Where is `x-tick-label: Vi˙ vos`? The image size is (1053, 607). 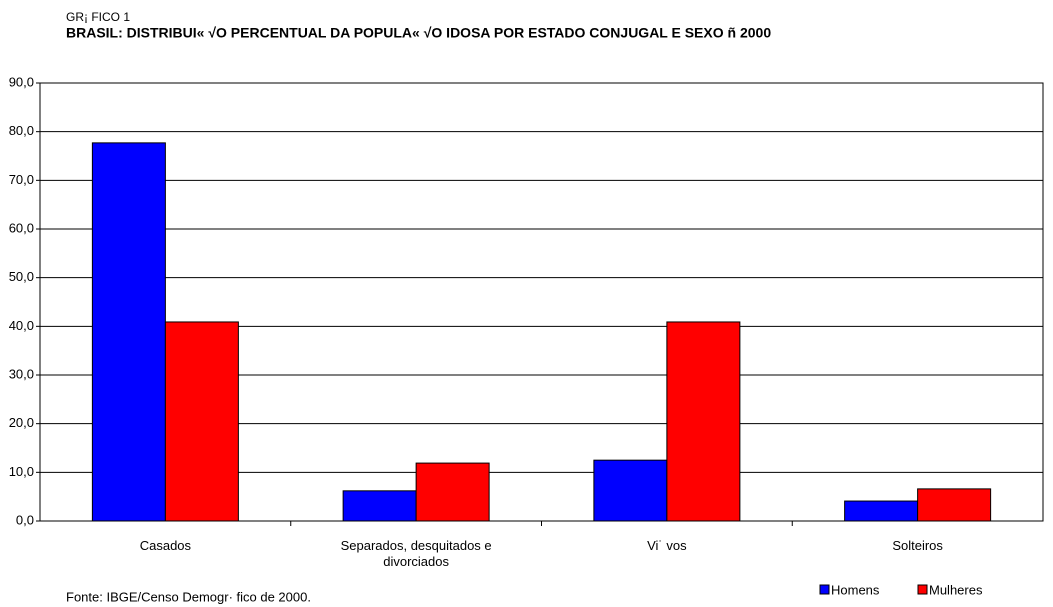 x-tick-label: Vi˙ vos is located at coordinates (667, 545).